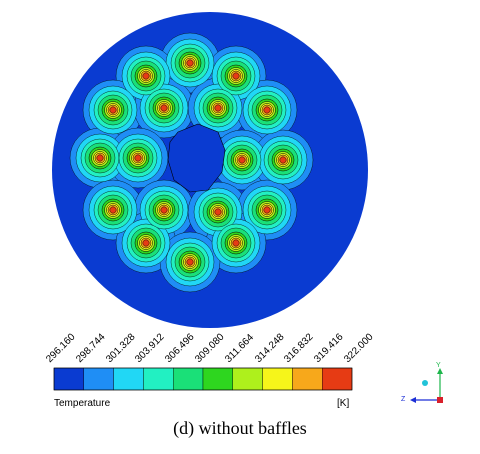  I want to click on axis-triad, so click(426, 385).